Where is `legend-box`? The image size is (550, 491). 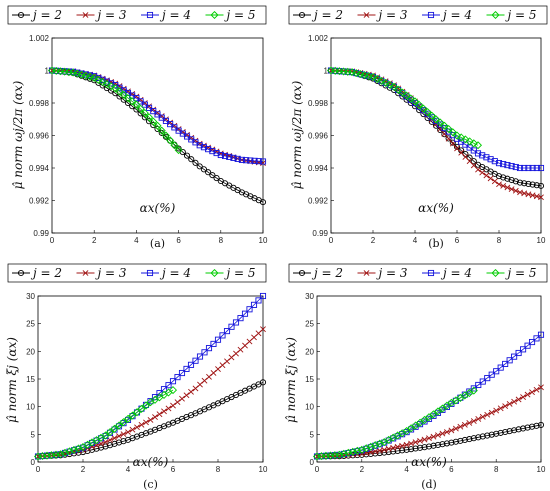
legend-box is located at coordinates (137, 15).